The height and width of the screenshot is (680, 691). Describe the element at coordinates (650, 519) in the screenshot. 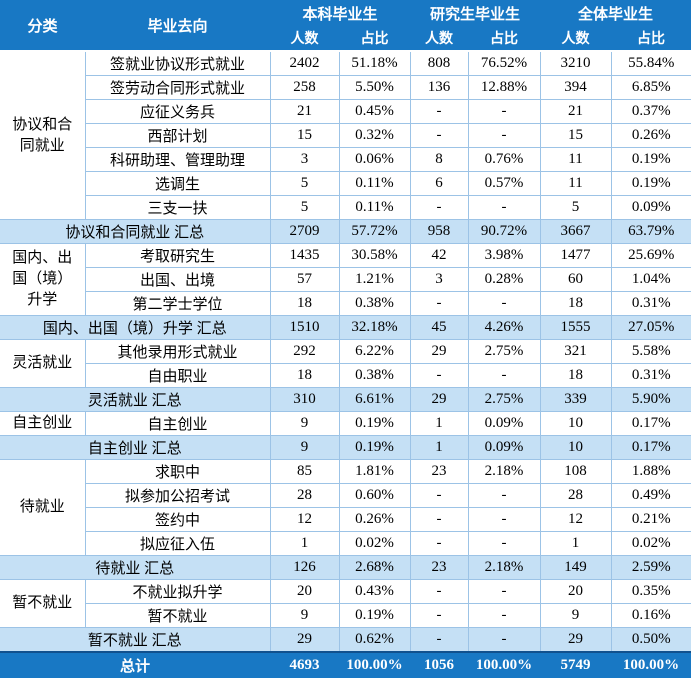

I see `value-cell: 0.21%` at that location.